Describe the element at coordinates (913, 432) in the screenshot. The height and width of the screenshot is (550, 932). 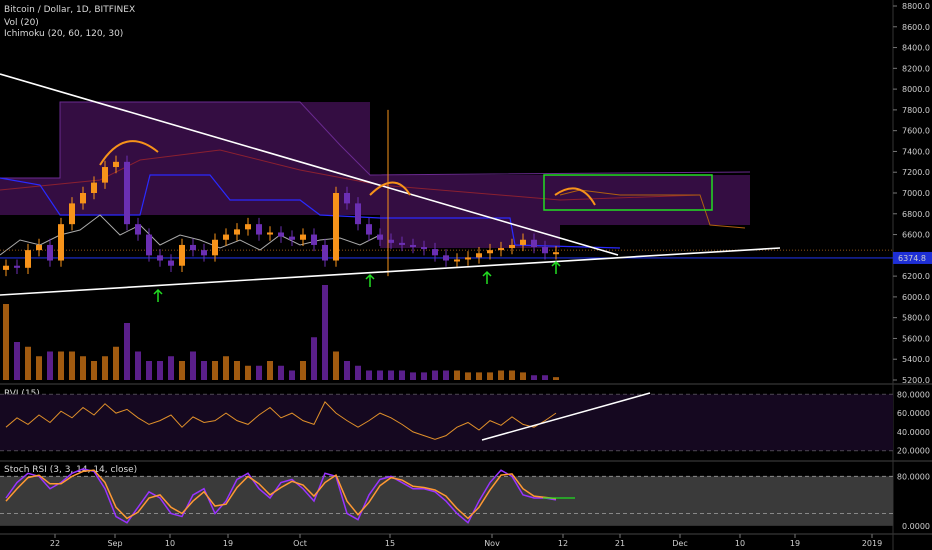
I see `rvi-y-label: 40.0000` at that location.